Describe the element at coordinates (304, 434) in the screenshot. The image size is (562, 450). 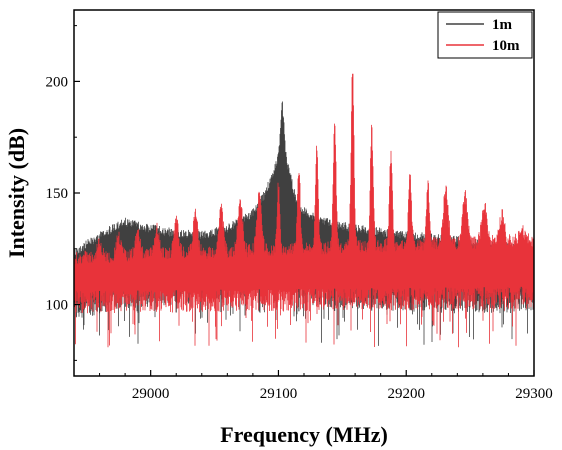
I see `x-axis-title: Frequency (MHz)` at that location.